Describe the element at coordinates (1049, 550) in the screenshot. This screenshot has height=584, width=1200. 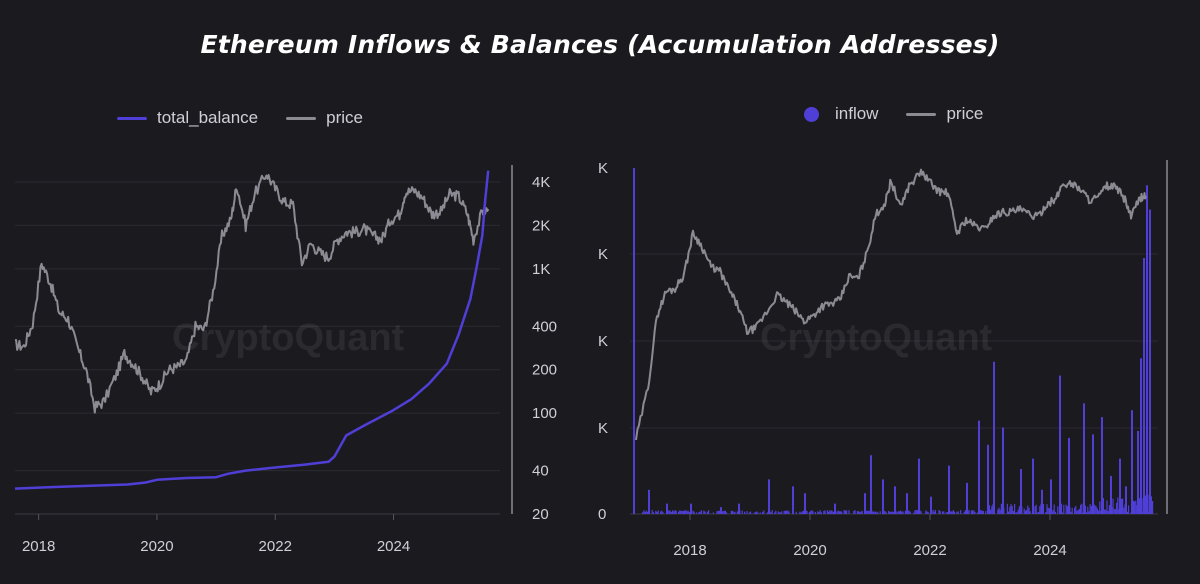
I see `right-x-tick-label: 2024` at that location.